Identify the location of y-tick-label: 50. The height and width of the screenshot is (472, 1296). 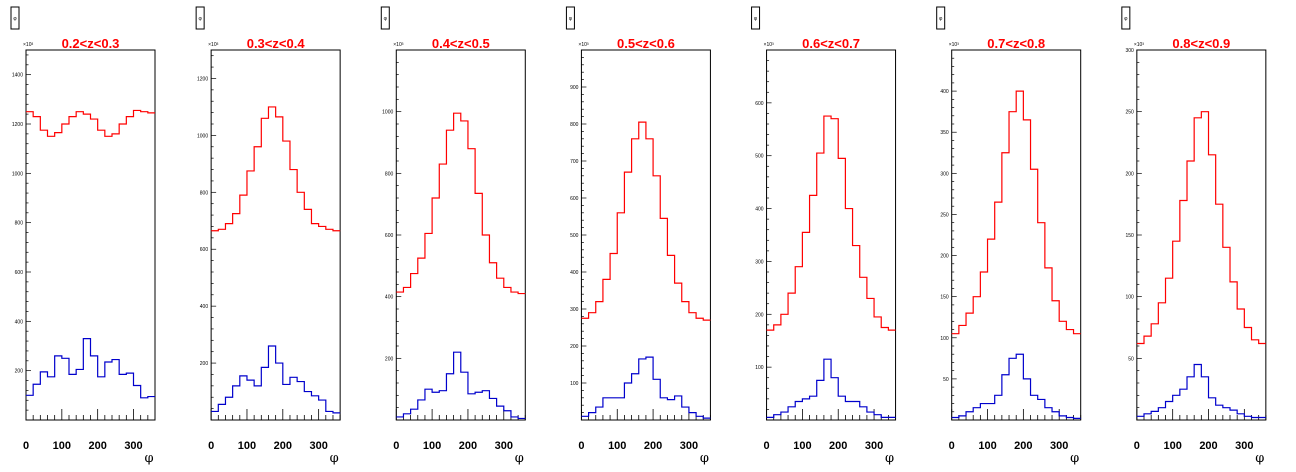
(946, 380).